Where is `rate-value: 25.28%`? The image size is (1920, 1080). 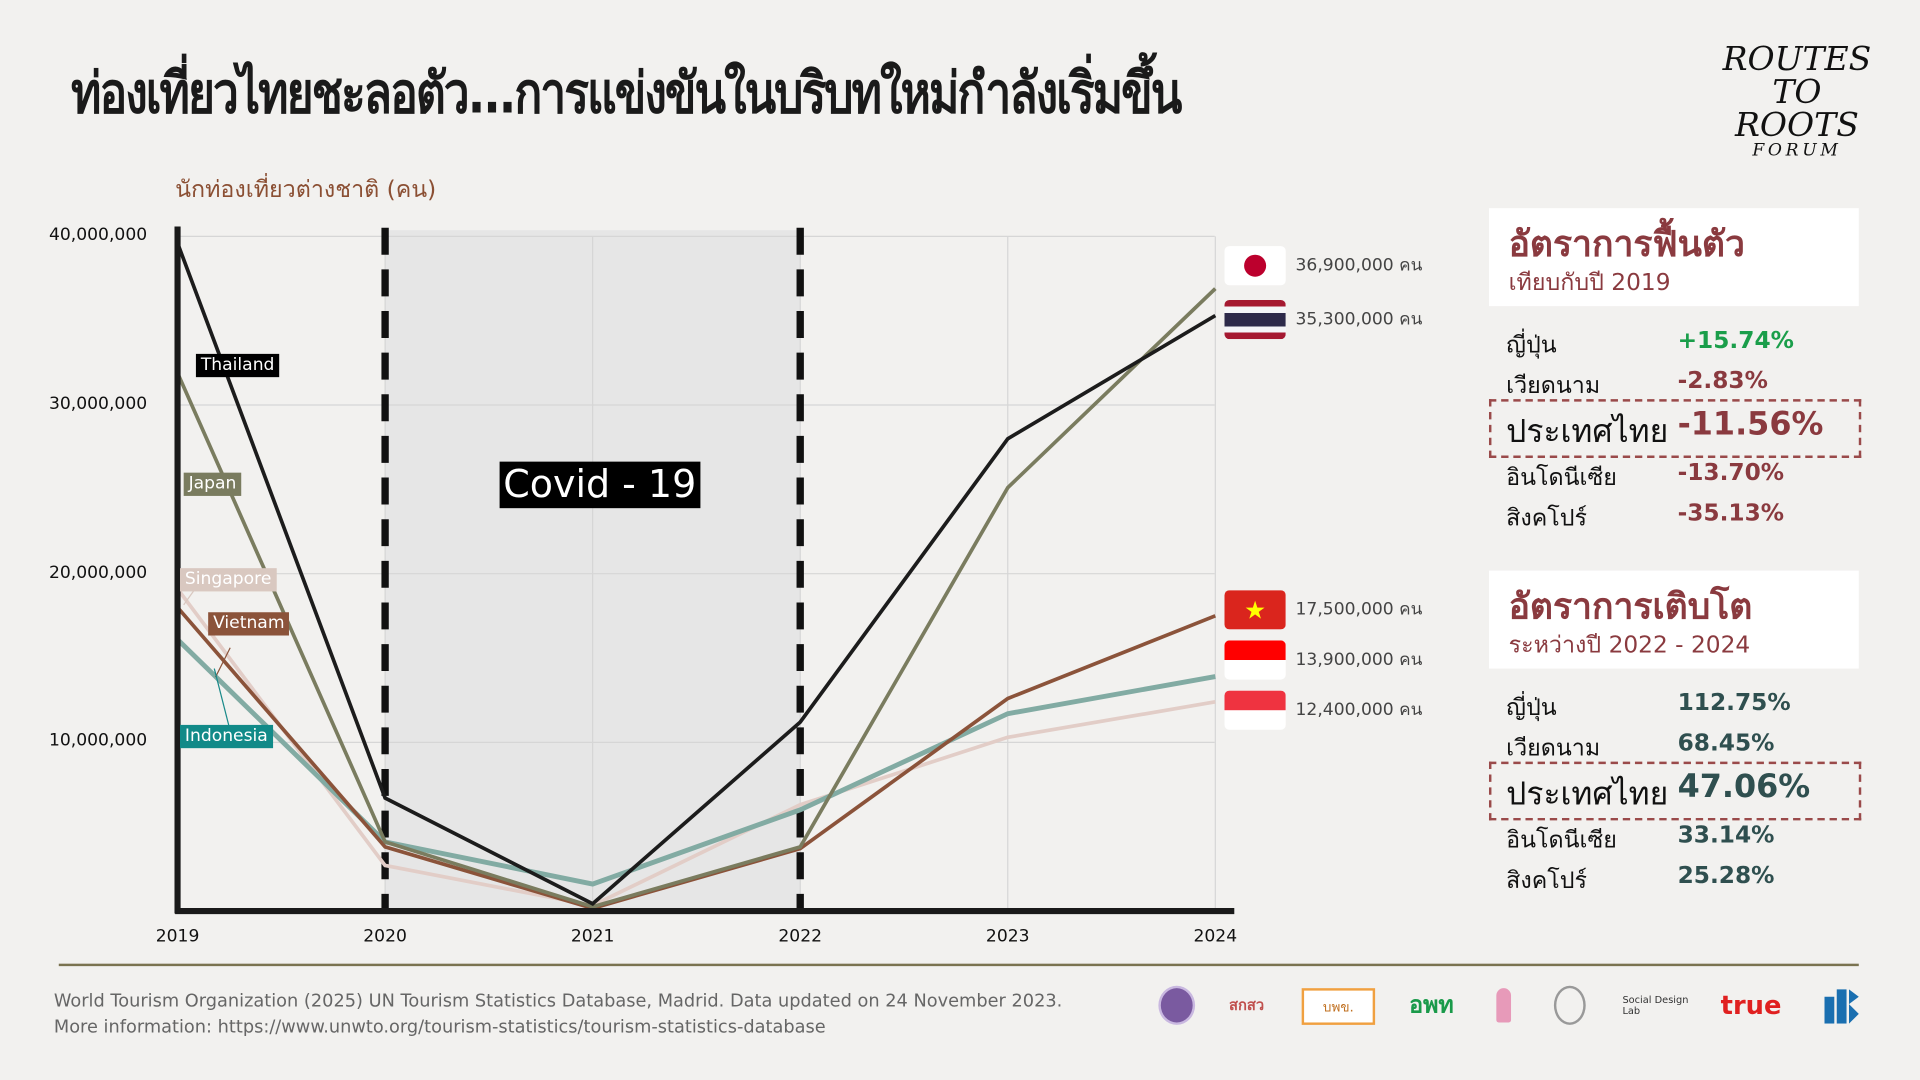
rate-value: 25.28% is located at coordinates (1726, 875).